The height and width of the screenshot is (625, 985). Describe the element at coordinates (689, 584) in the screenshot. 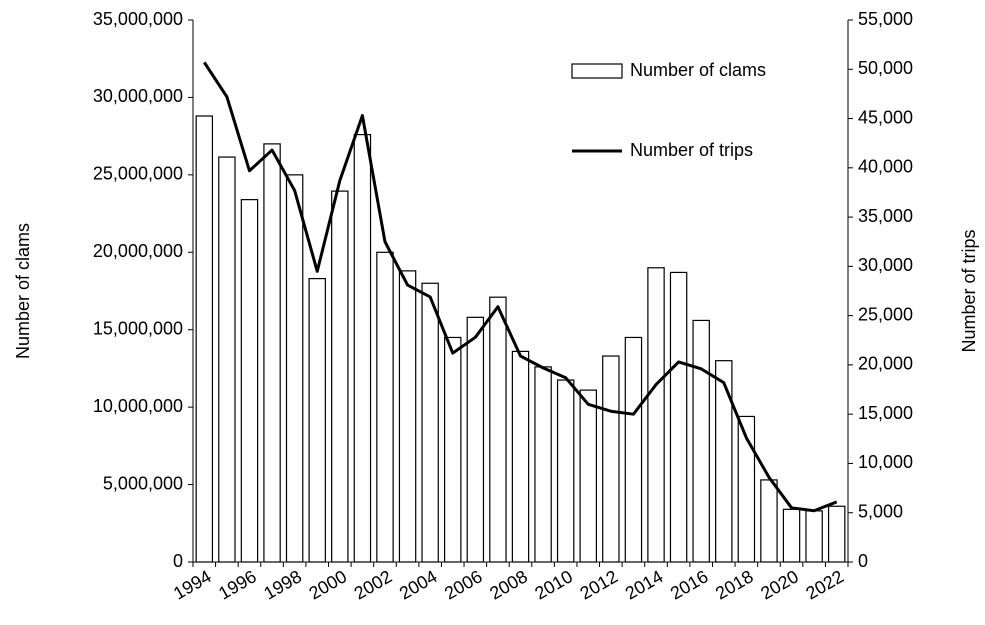

I see `x-tick-label: 2016` at that location.